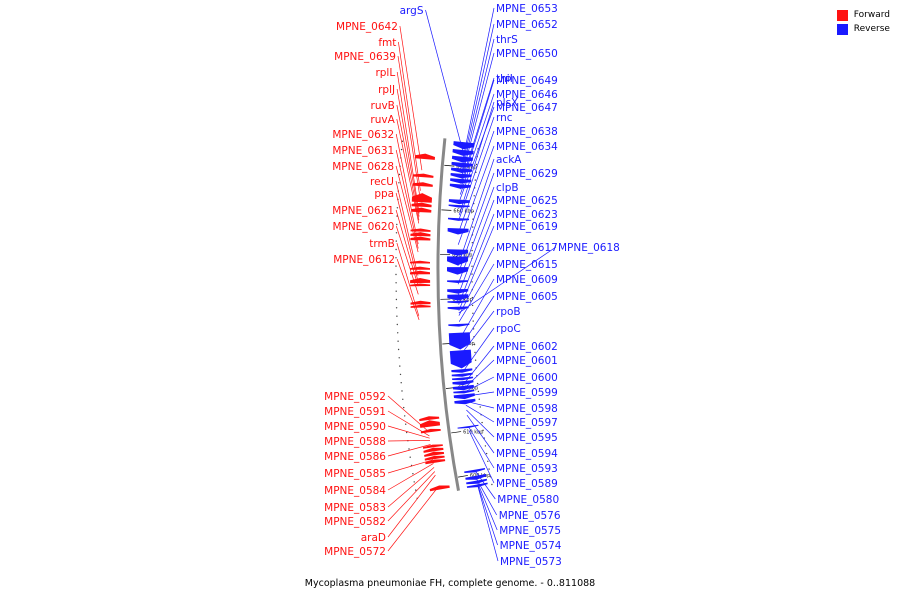 This screenshot has width=900, height=600. I want to click on reverse-gene-label: MPNE_0619, so click(527, 227).